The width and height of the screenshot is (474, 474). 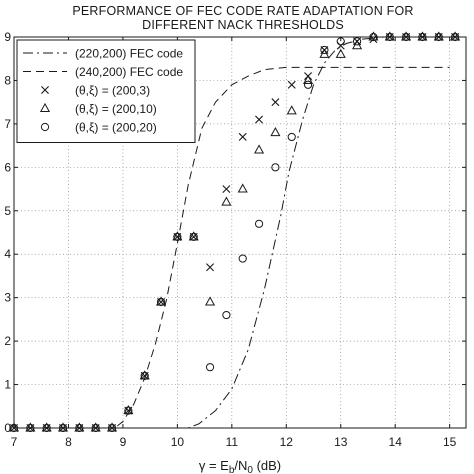 What do you see at coordinates (7, 298) in the screenshot?
I see `y-tick-label: 3` at bounding box center [7, 298].